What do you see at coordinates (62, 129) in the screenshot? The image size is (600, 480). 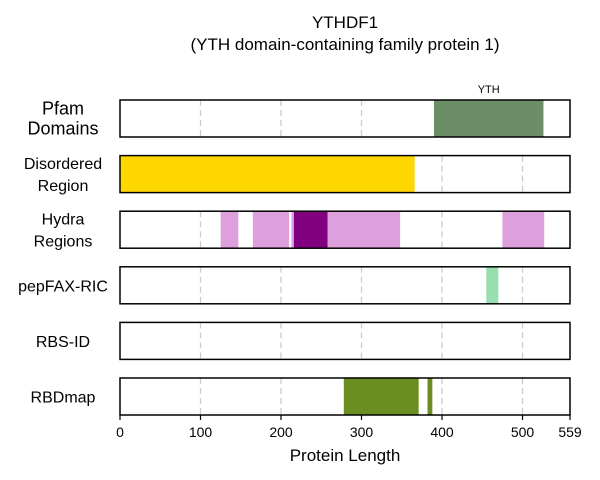 I see `track-label-line: Domains` at bounding box center [62, 129].